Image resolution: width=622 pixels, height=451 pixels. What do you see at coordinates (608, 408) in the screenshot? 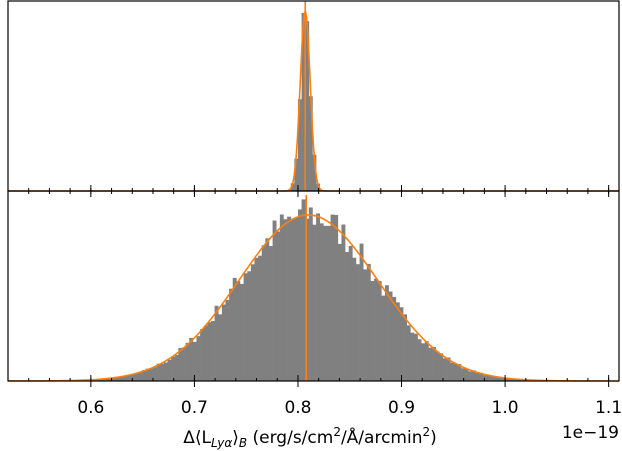
I see `x-tick-label: 1.1` at bounding box center [608, 408].